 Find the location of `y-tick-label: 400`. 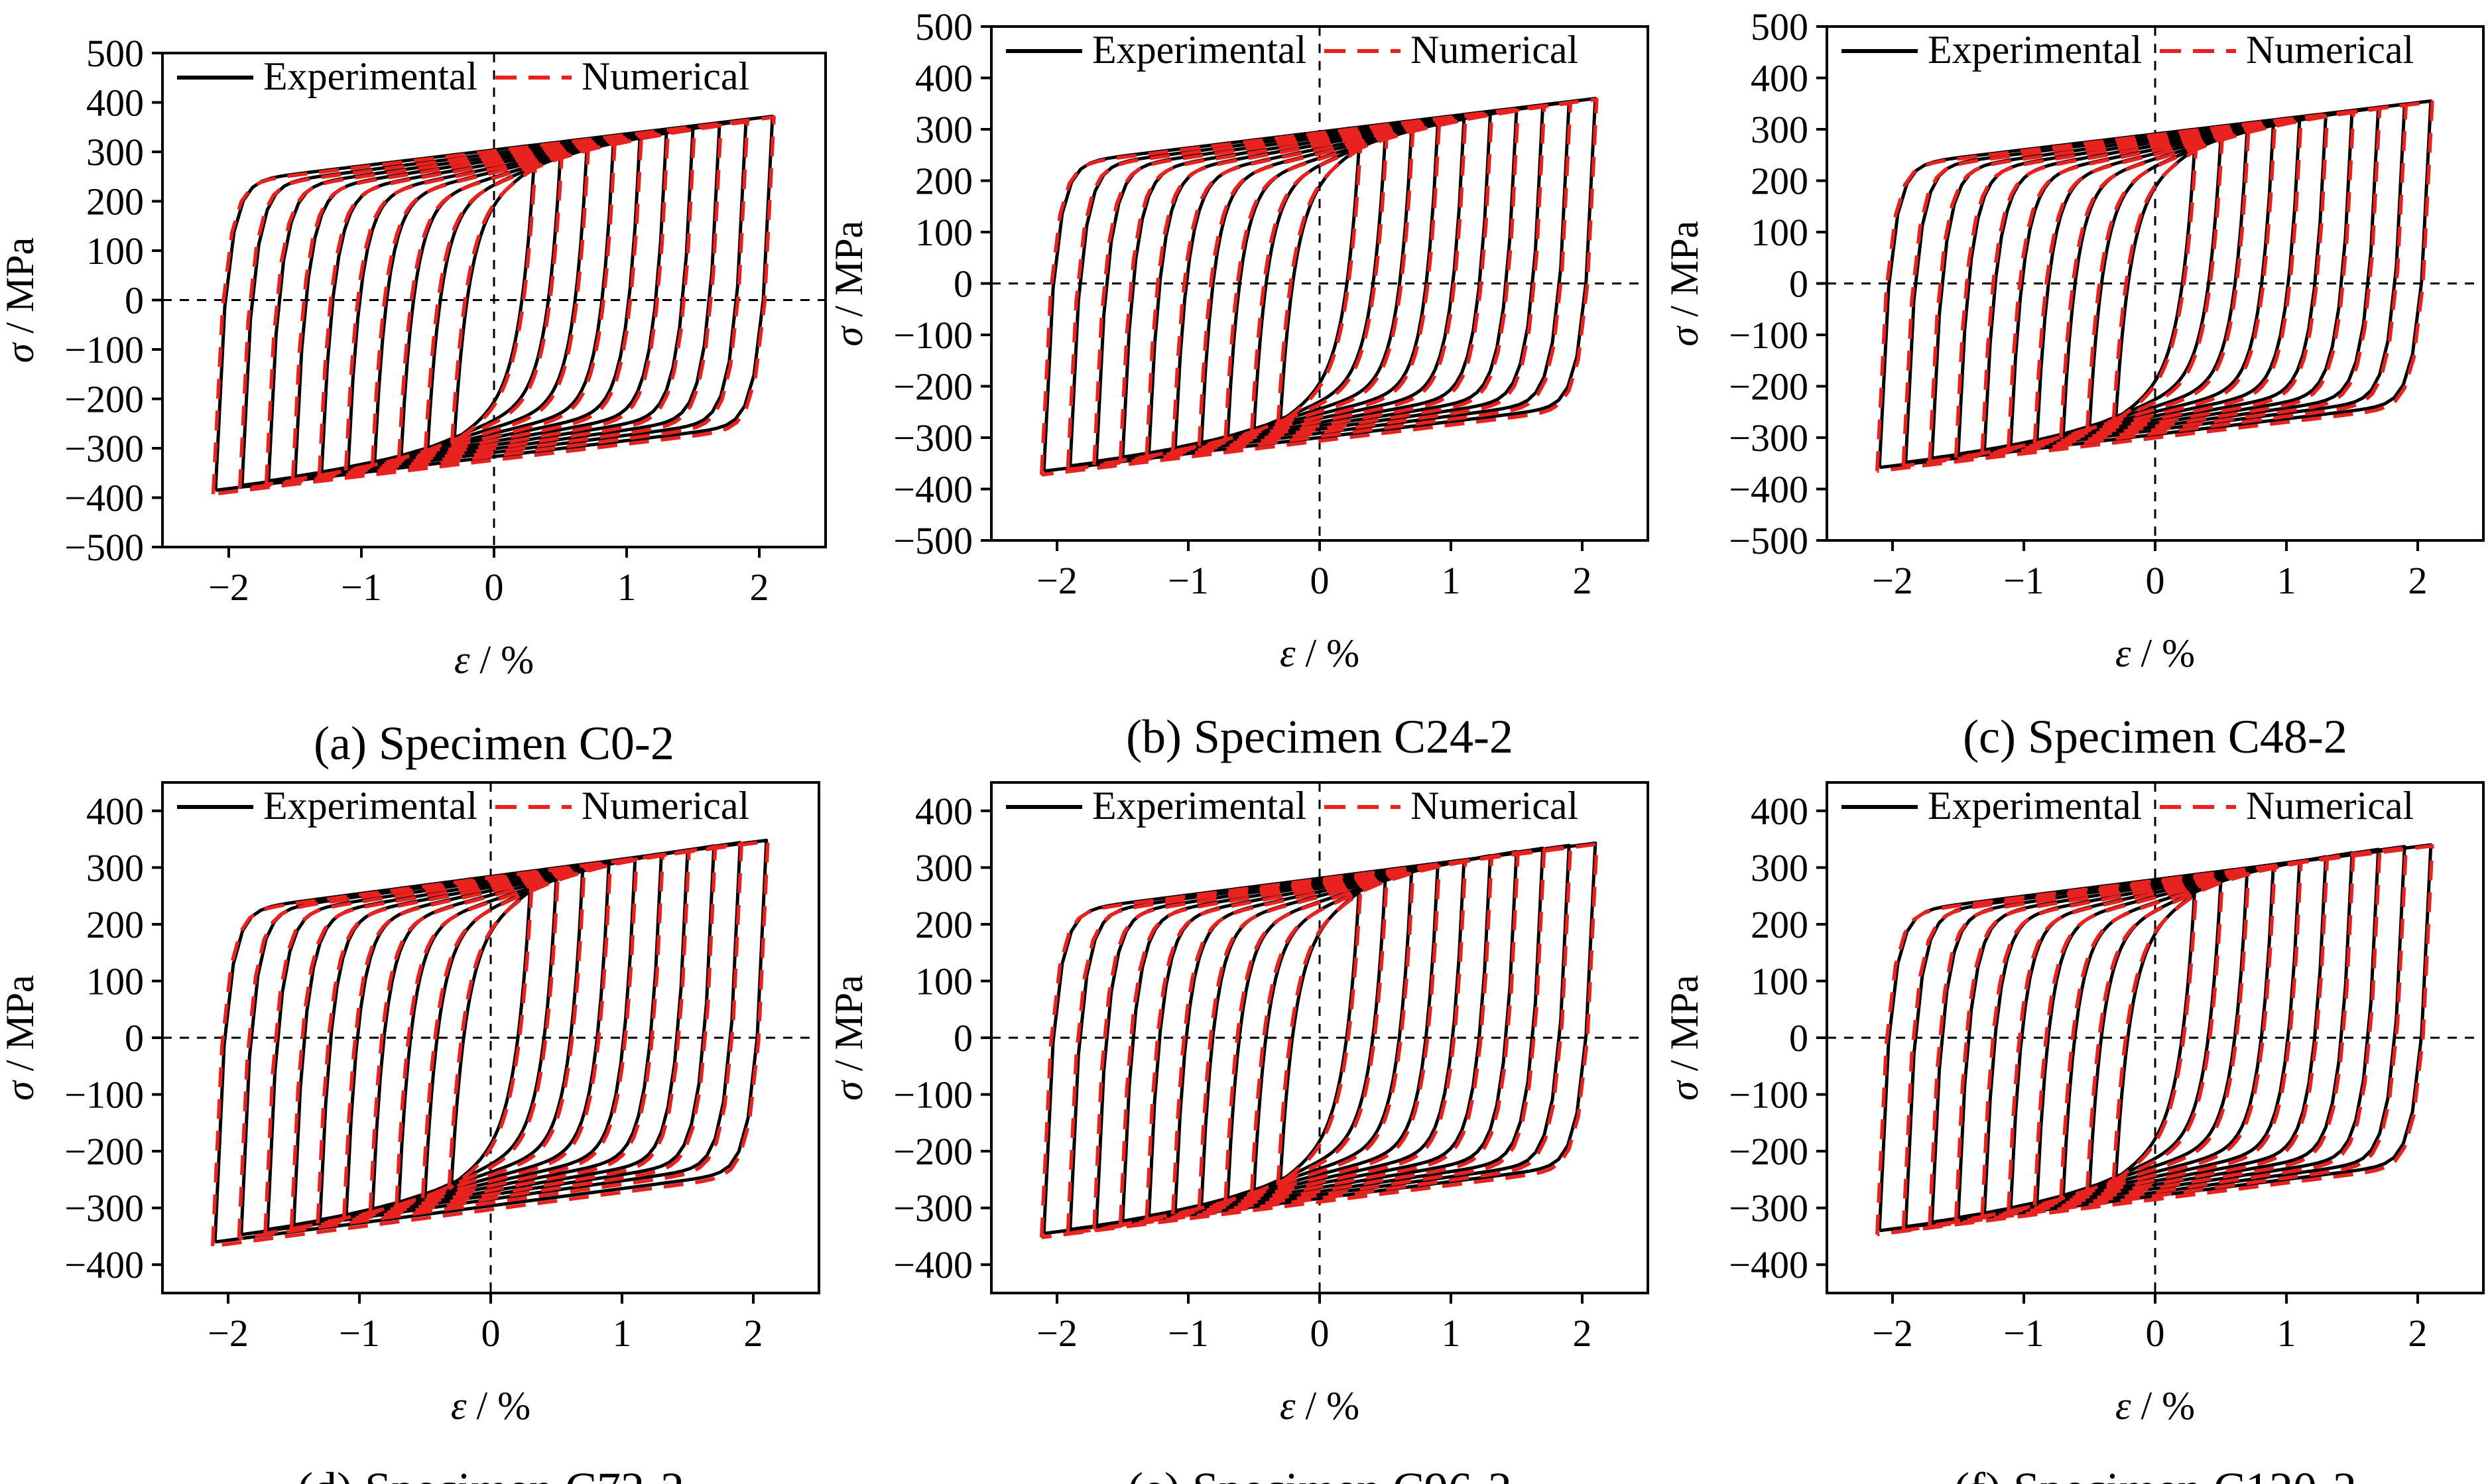

y-tick-label: 400 is located at coordinates (1779, 78).